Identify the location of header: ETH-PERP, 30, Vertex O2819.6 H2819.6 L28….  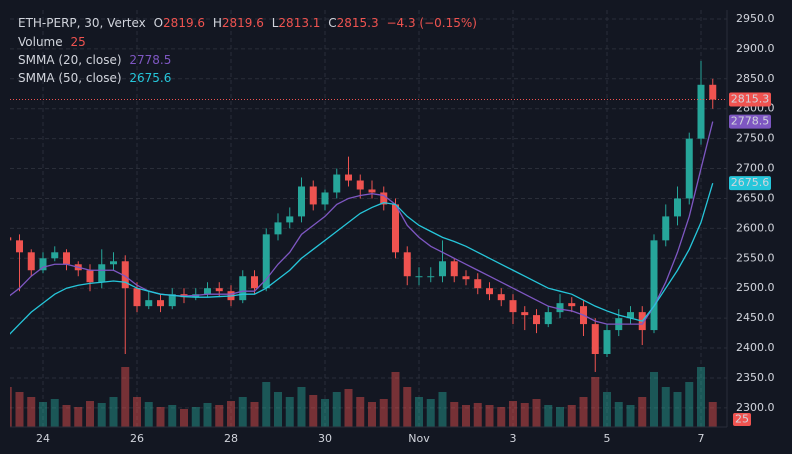
(247, 23).